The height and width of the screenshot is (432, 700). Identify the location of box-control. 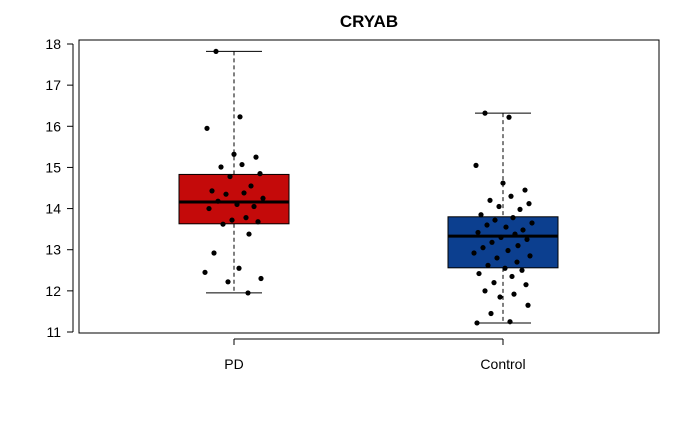
(503, 242).